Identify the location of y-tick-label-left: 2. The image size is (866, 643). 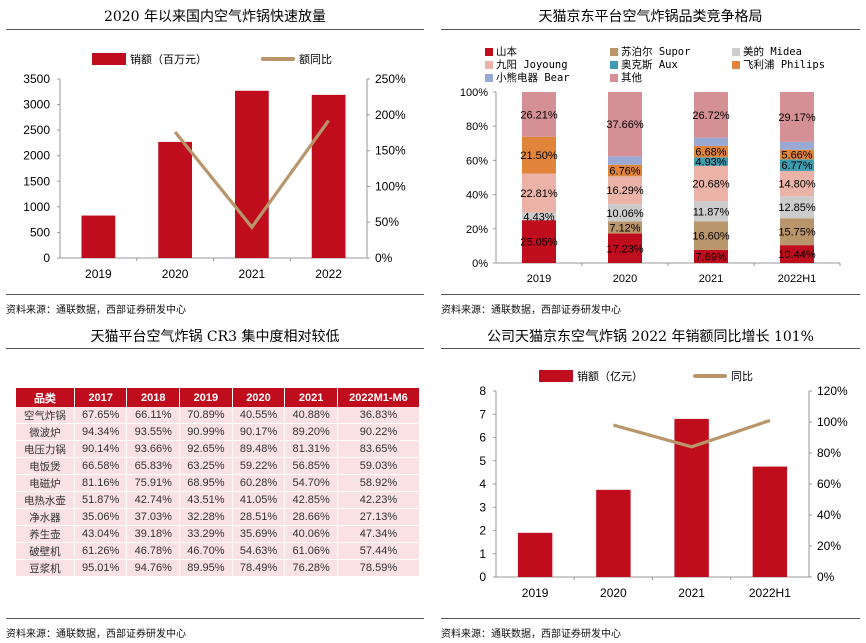
(482, 531).